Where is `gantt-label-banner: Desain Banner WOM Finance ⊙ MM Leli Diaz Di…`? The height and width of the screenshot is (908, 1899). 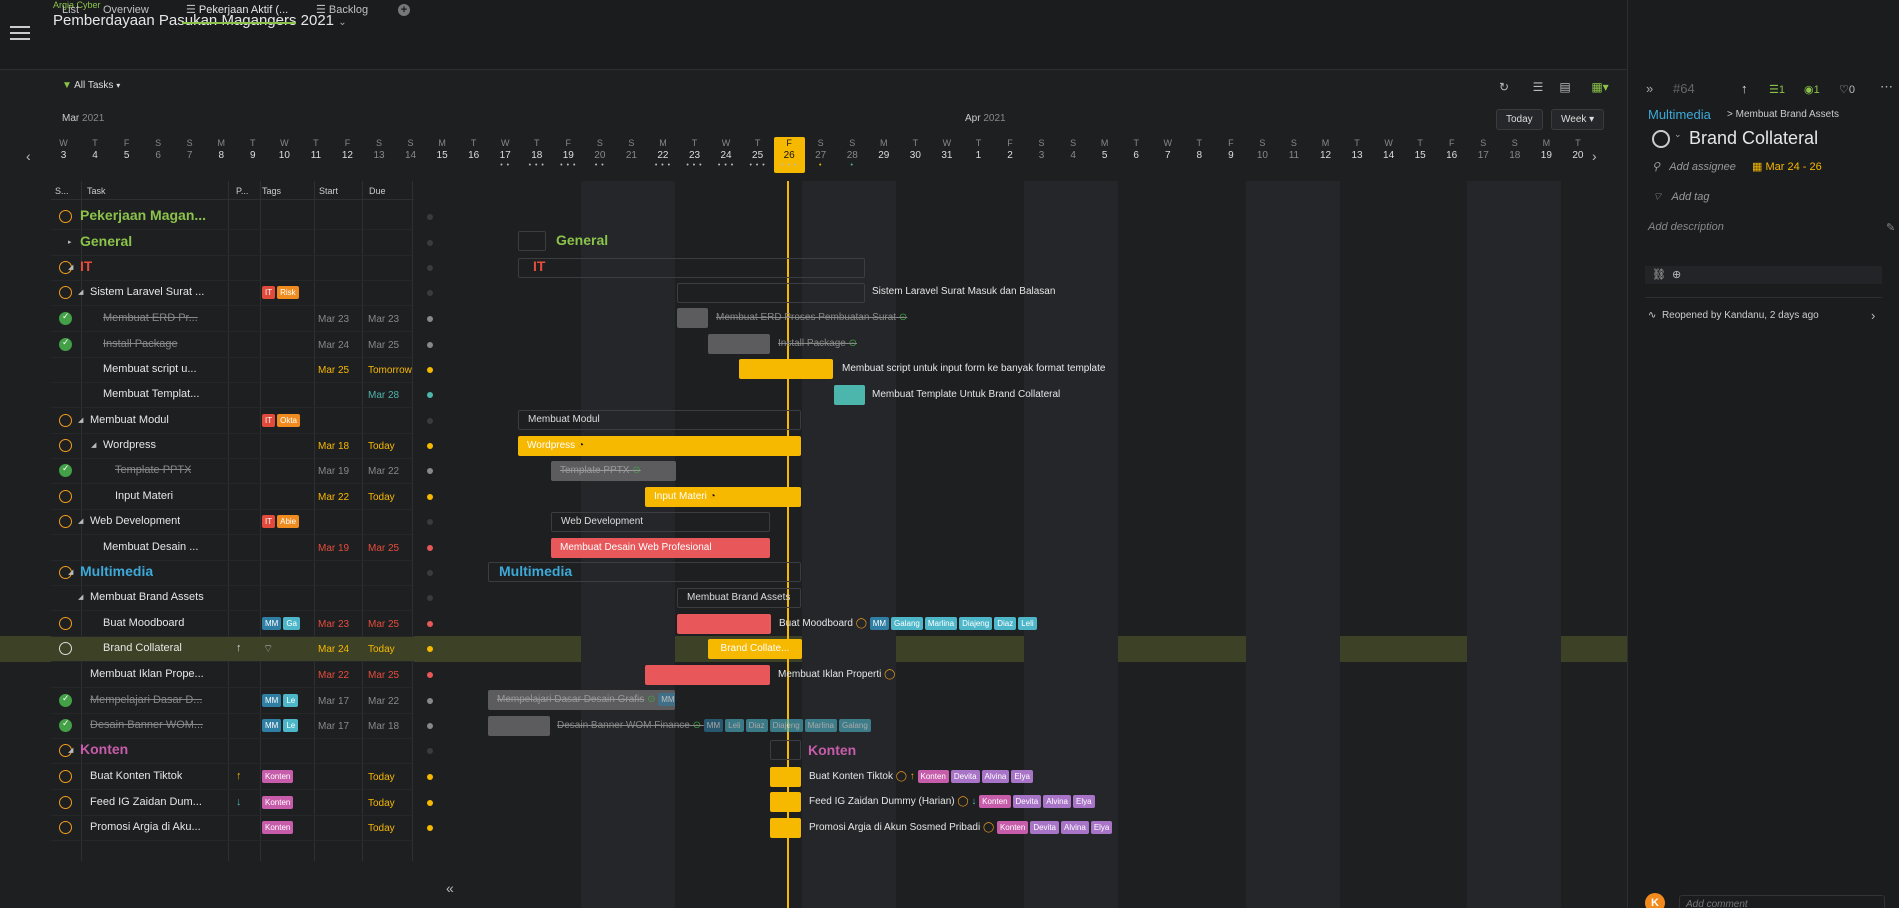
gantt-label-banner: Desain Banner WOM Finance ⊙ MM Leli Diaz Di… is located at coordinates (715, 726).